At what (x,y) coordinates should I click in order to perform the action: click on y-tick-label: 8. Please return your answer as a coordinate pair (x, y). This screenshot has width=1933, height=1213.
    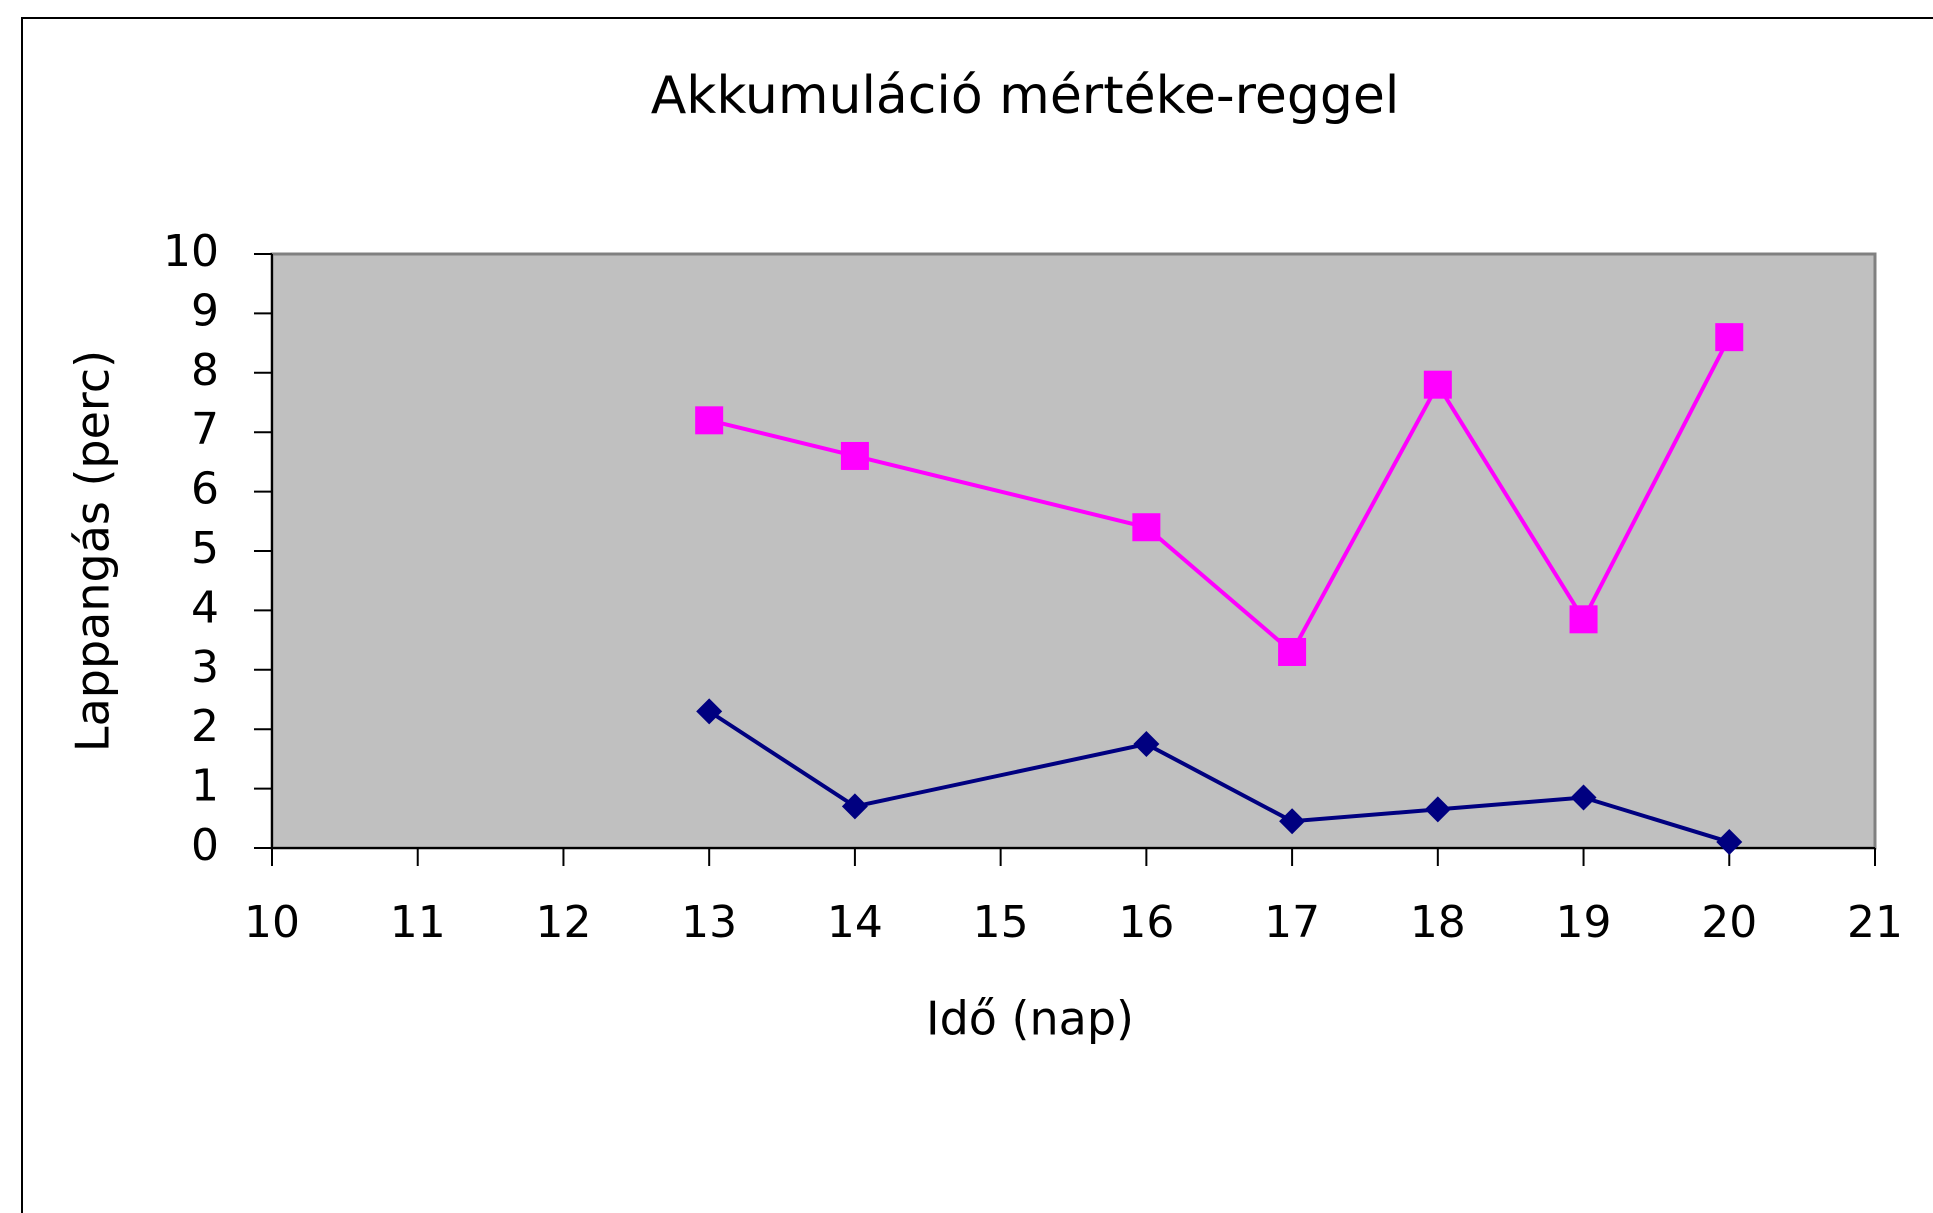
    Looking at the image, I should click on (205, 370).